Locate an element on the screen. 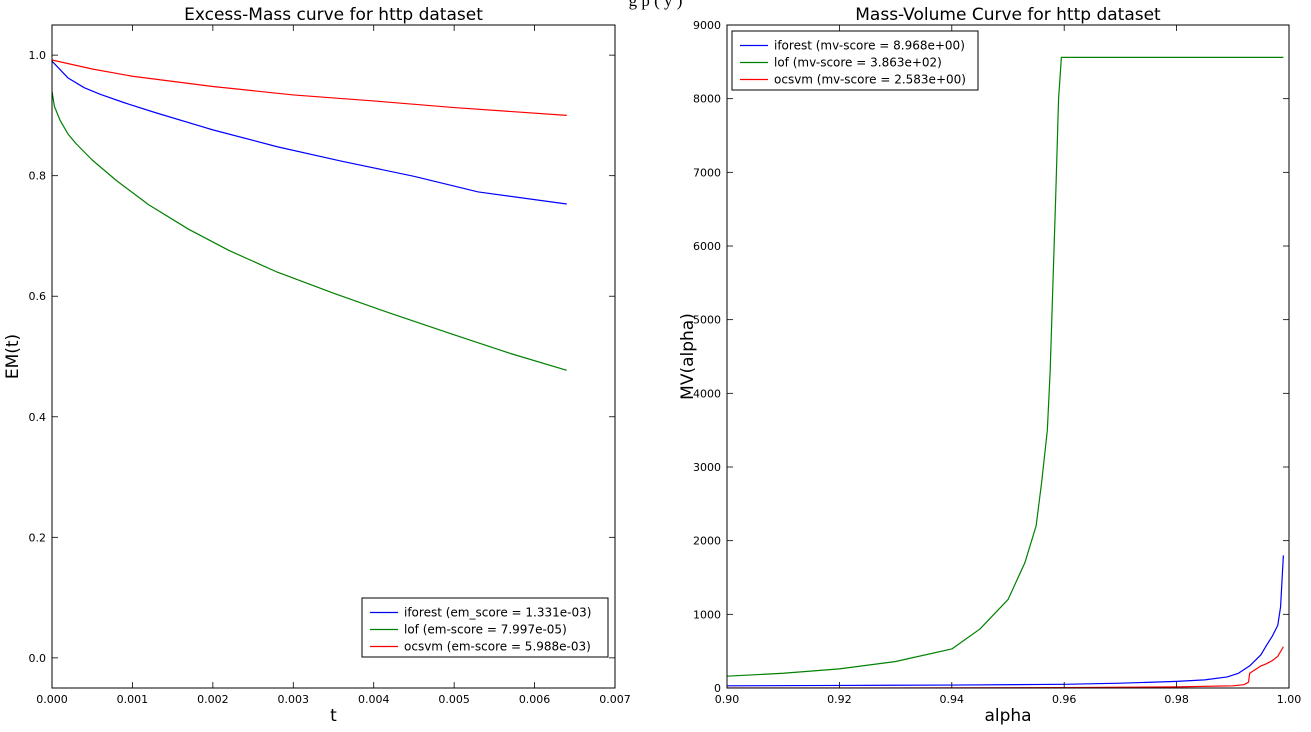 The height and width of the screenshot is (732, 1311). mv-y-tick-label: 3000 is located at coordinates (707, 467).